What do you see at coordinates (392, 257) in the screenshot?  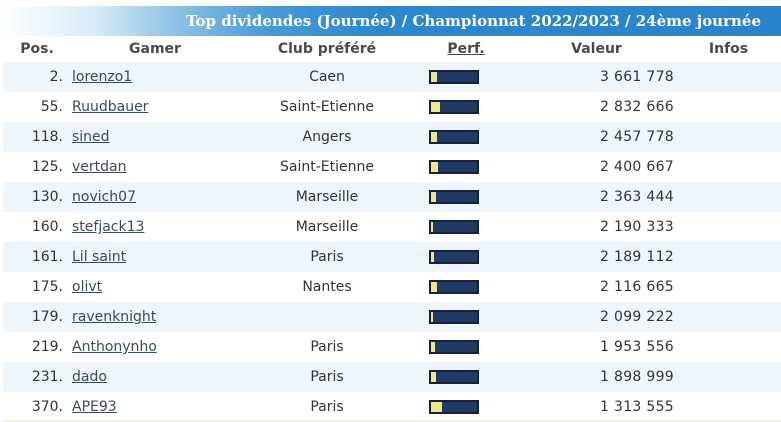 I see `table-row: 161. Lil saint Paris 2 189 112` at bounding box center [392, 257].